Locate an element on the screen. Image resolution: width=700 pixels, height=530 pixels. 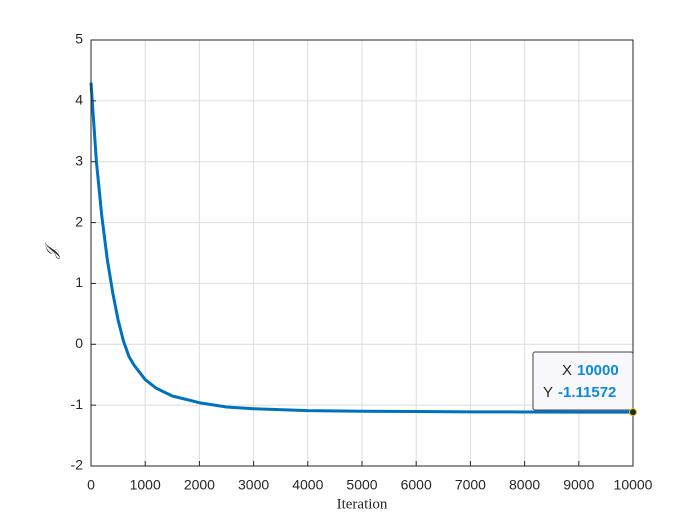
y-tick-label: 2 is located at coordinates (79, 221).